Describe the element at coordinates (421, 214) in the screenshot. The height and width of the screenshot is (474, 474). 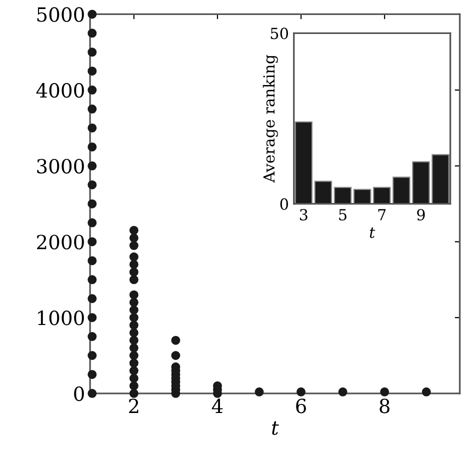
I see `x-tick-label: 9` at that location.